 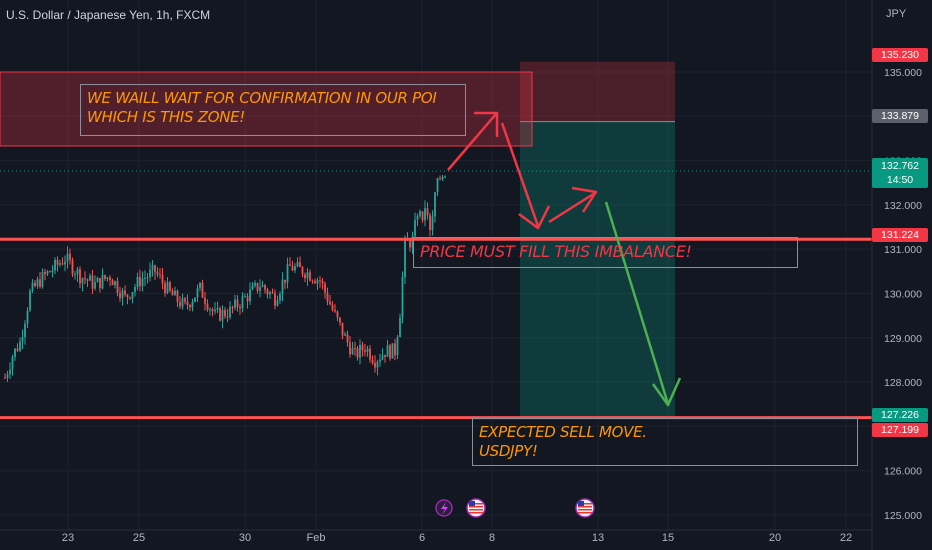 I want to click on time-tick-label: 8, so click(x=492, y=538).